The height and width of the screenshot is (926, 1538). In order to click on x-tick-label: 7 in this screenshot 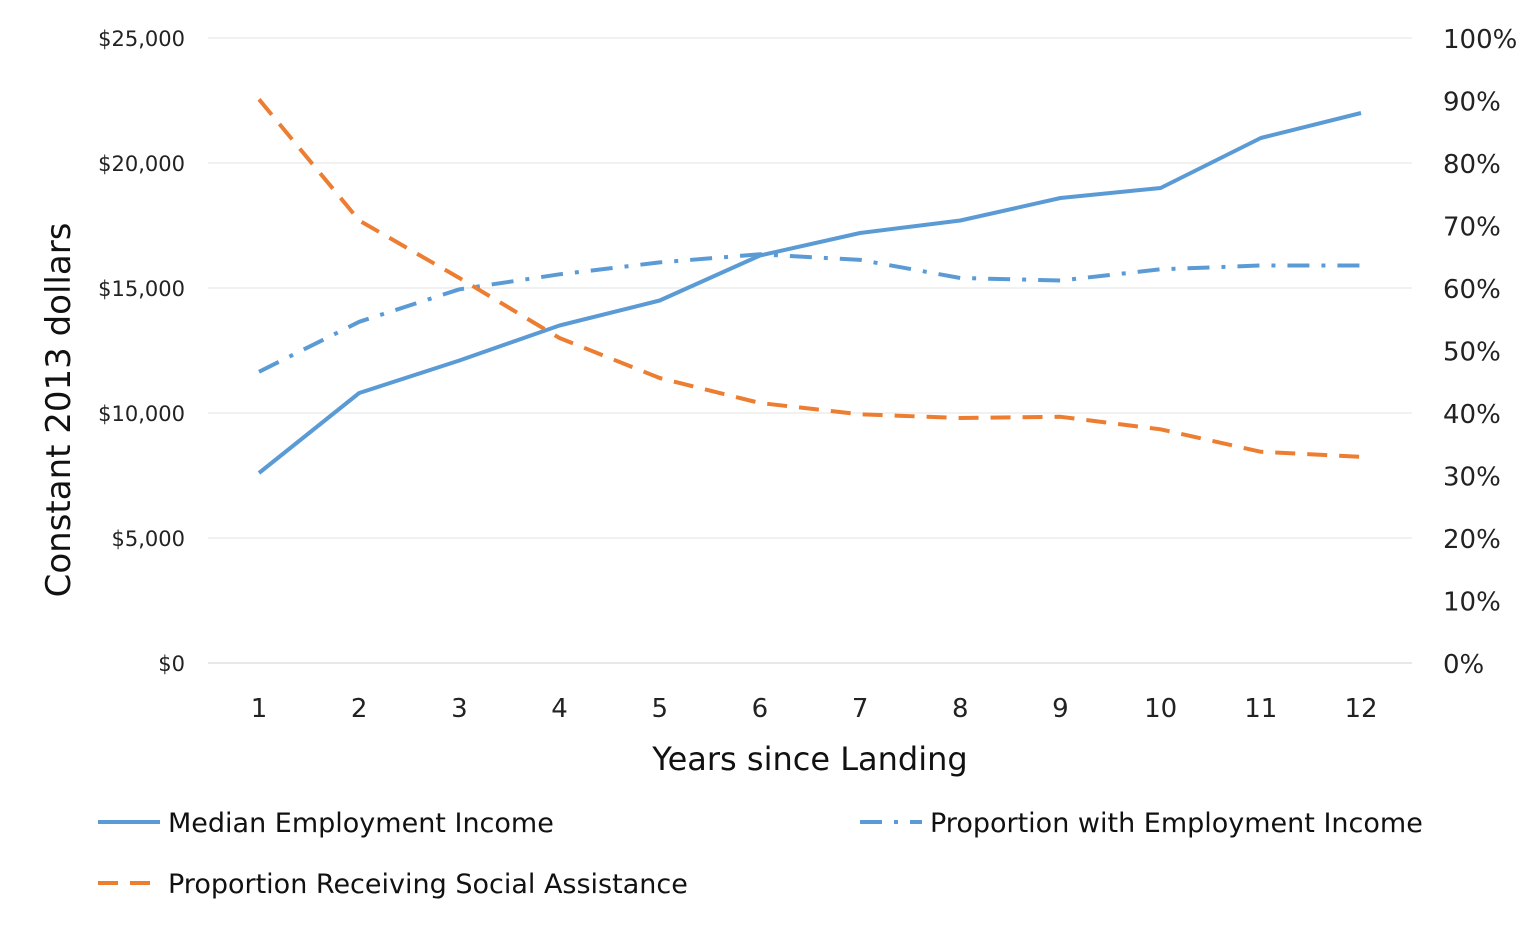, I will do `click(860, 709)`.